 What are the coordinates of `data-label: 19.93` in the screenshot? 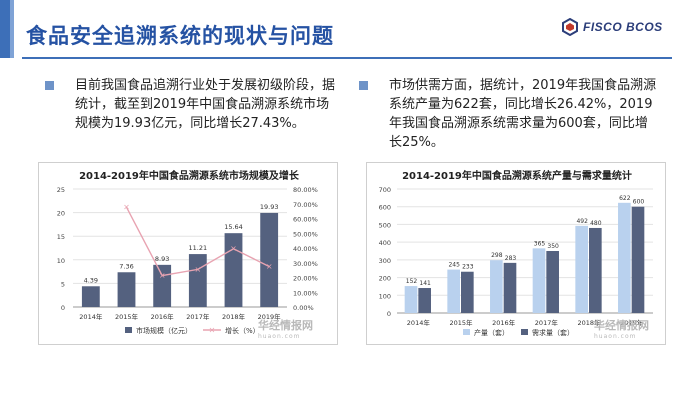 It's located at (269, 207).